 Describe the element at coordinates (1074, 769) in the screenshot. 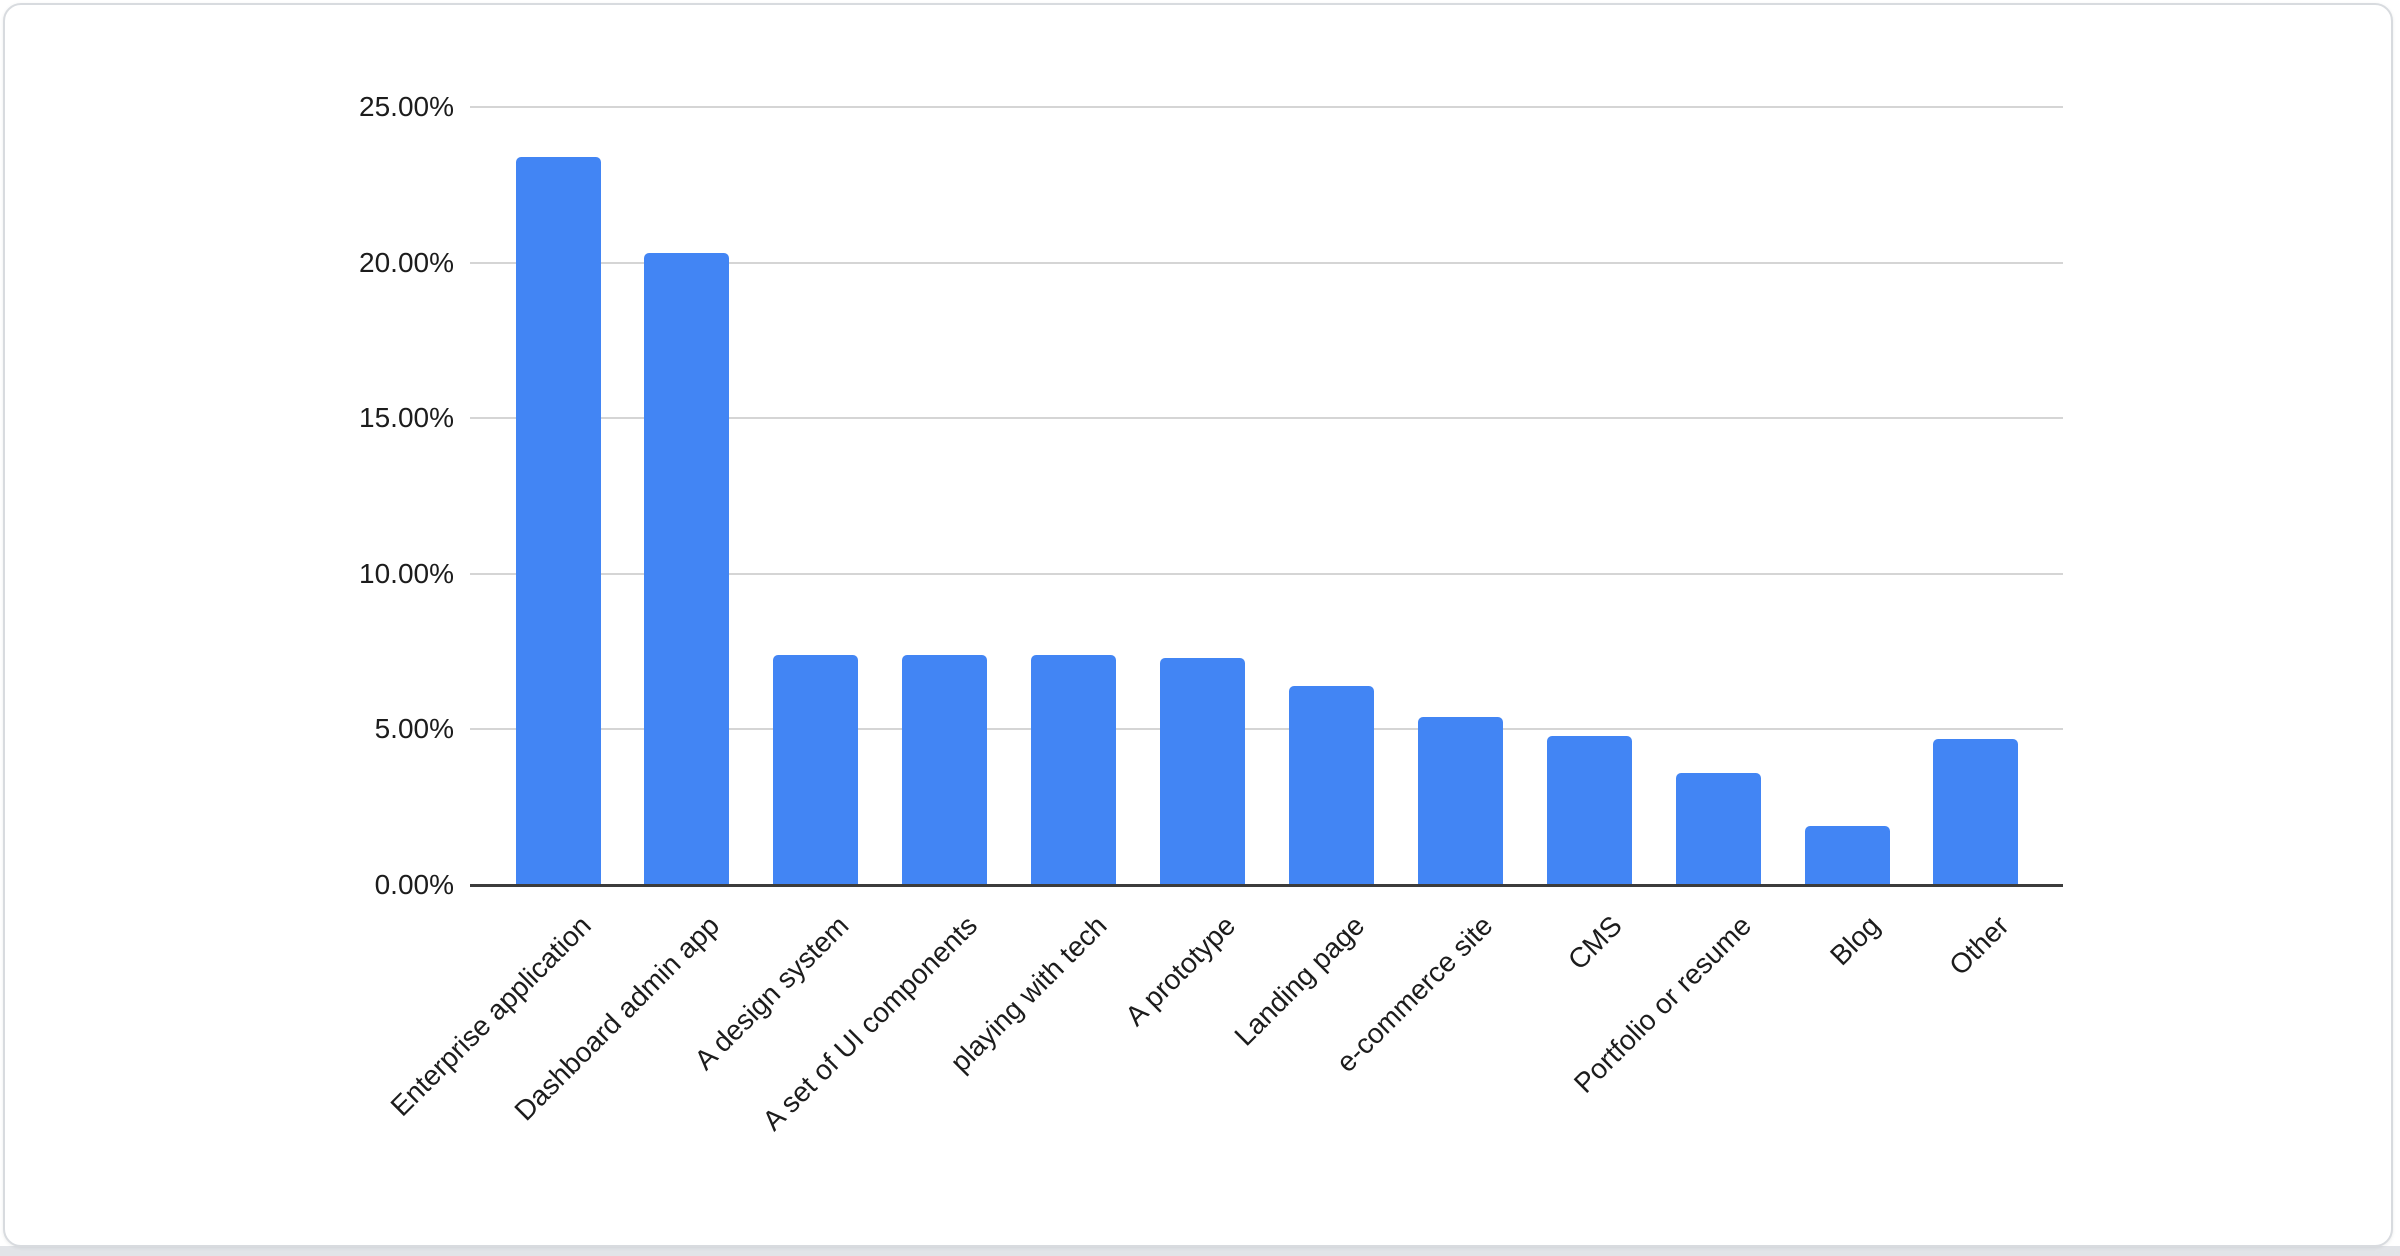

I see `bar-playing-with-tech` at that location.